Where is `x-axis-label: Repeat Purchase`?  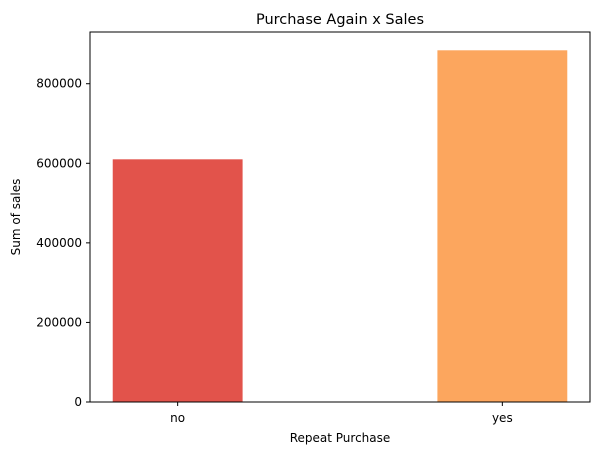
x-axis-label: Repeat Purchase is located at coordinates (340, 438).